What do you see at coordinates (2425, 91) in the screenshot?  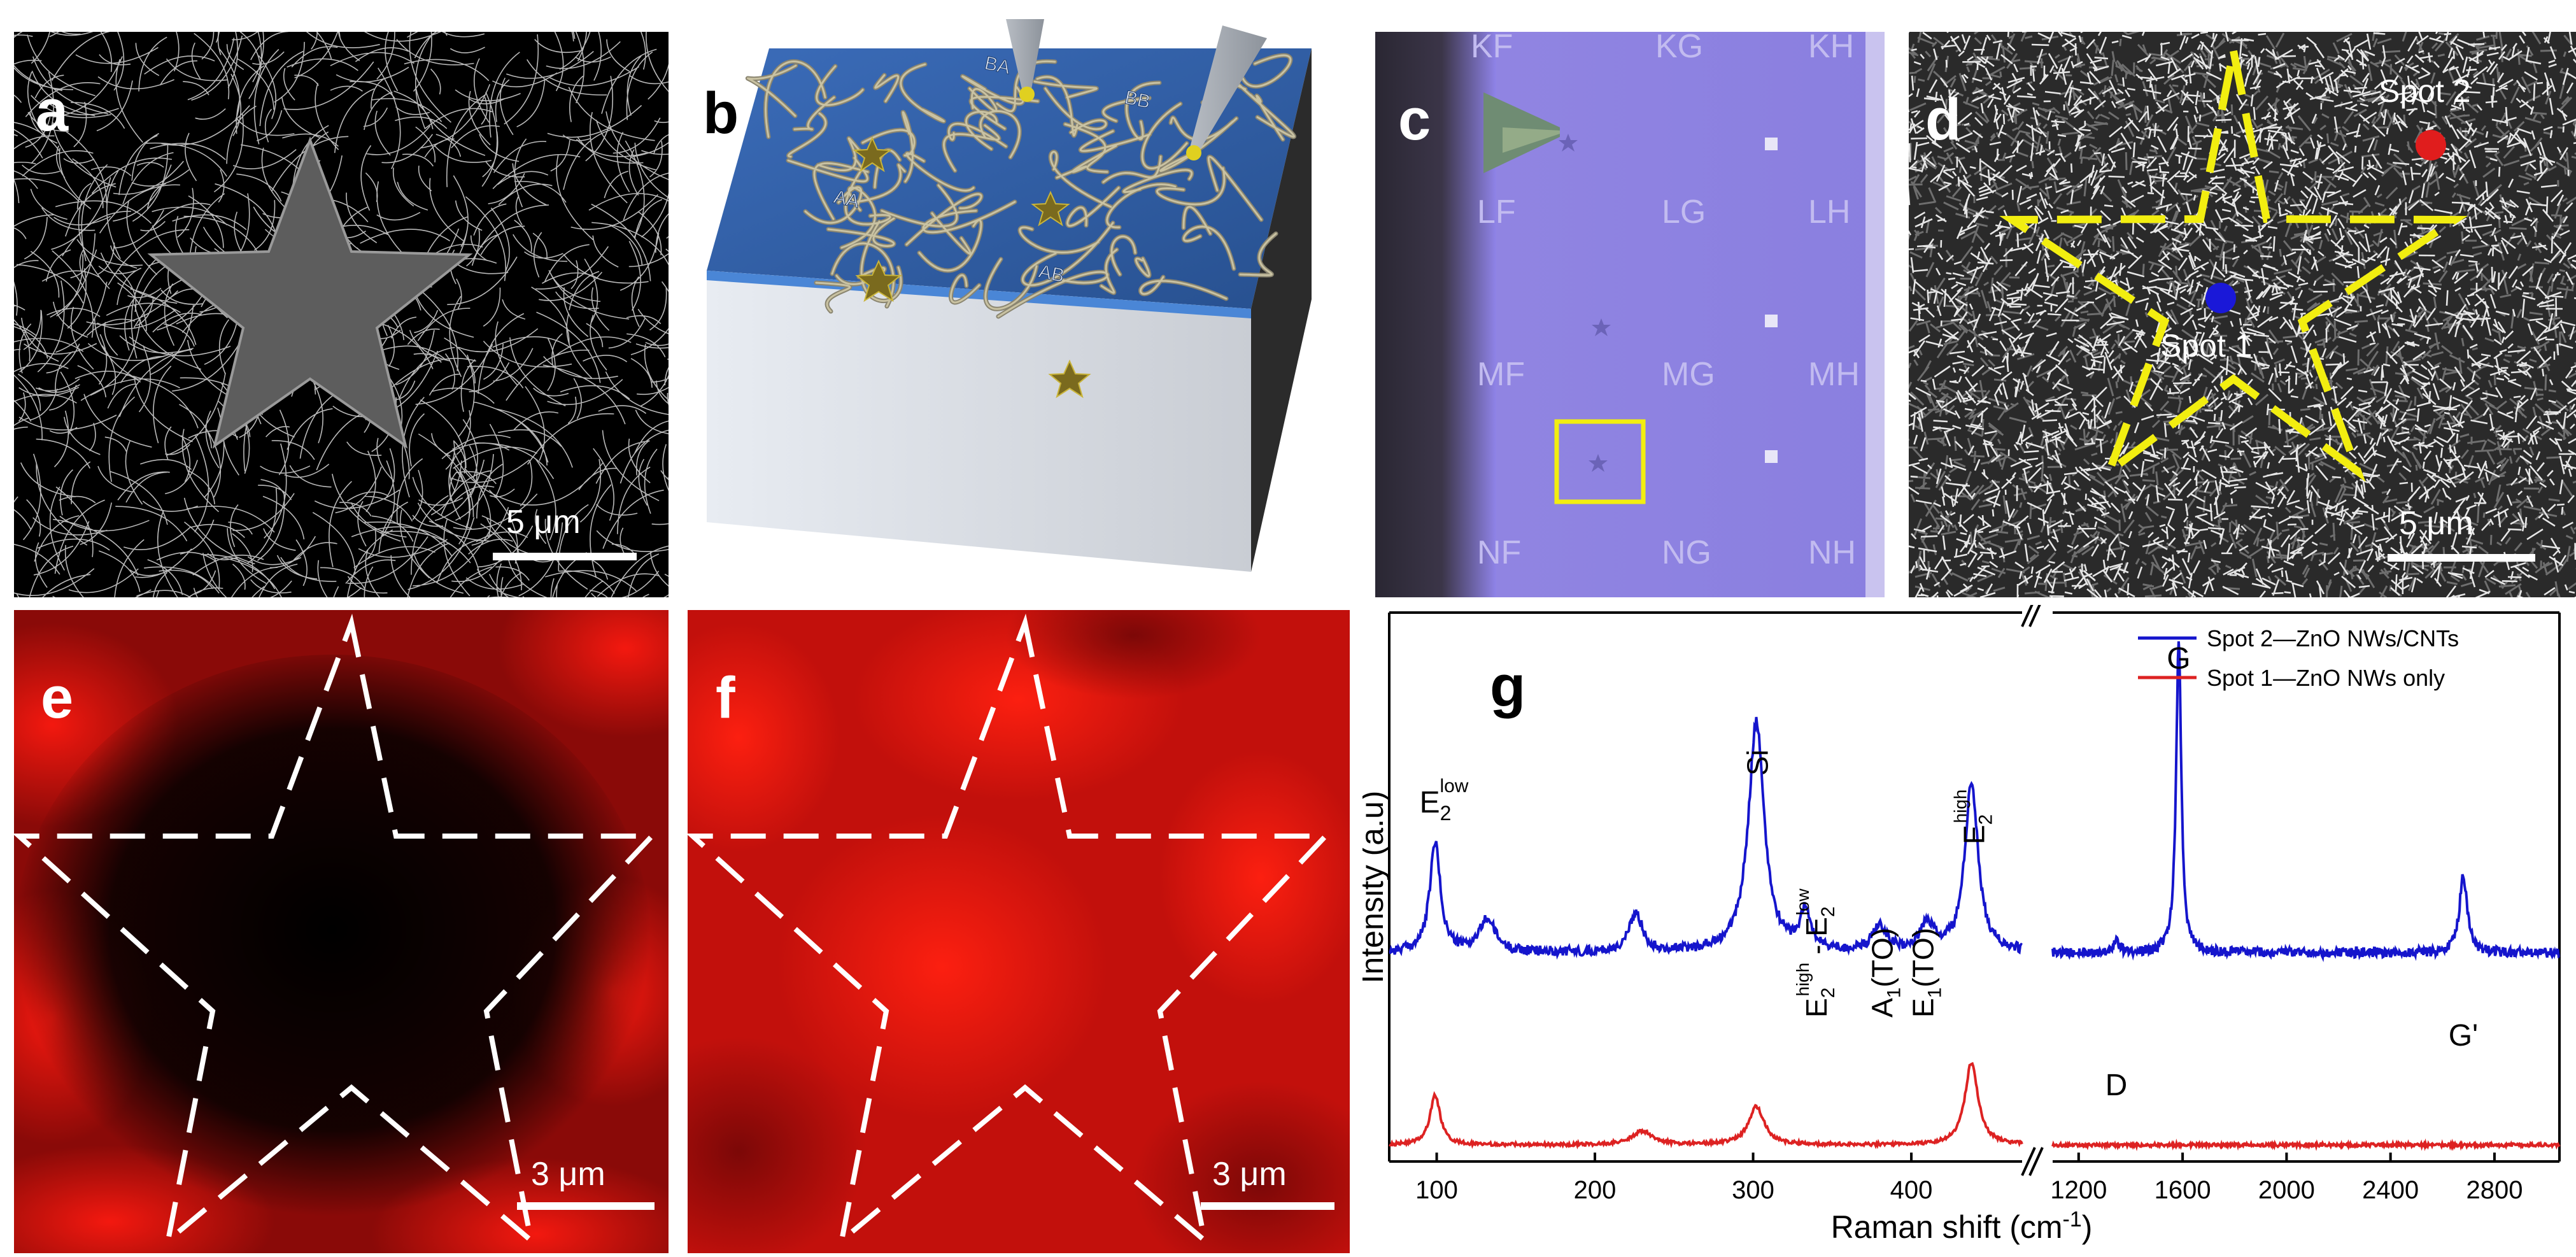 I see `spot2-label: Spot 2` at bounding box center [2425, 91].